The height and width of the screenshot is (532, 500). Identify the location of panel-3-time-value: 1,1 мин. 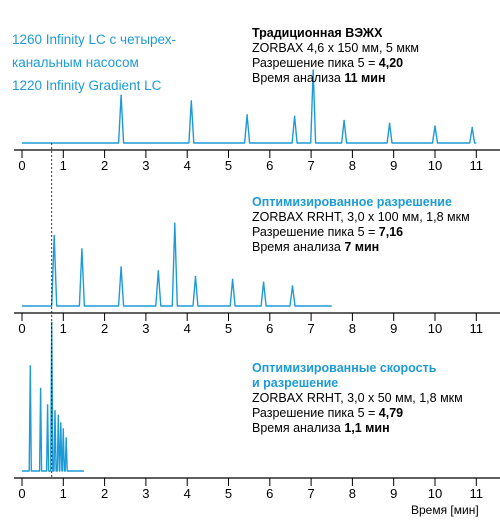
(367, 428).